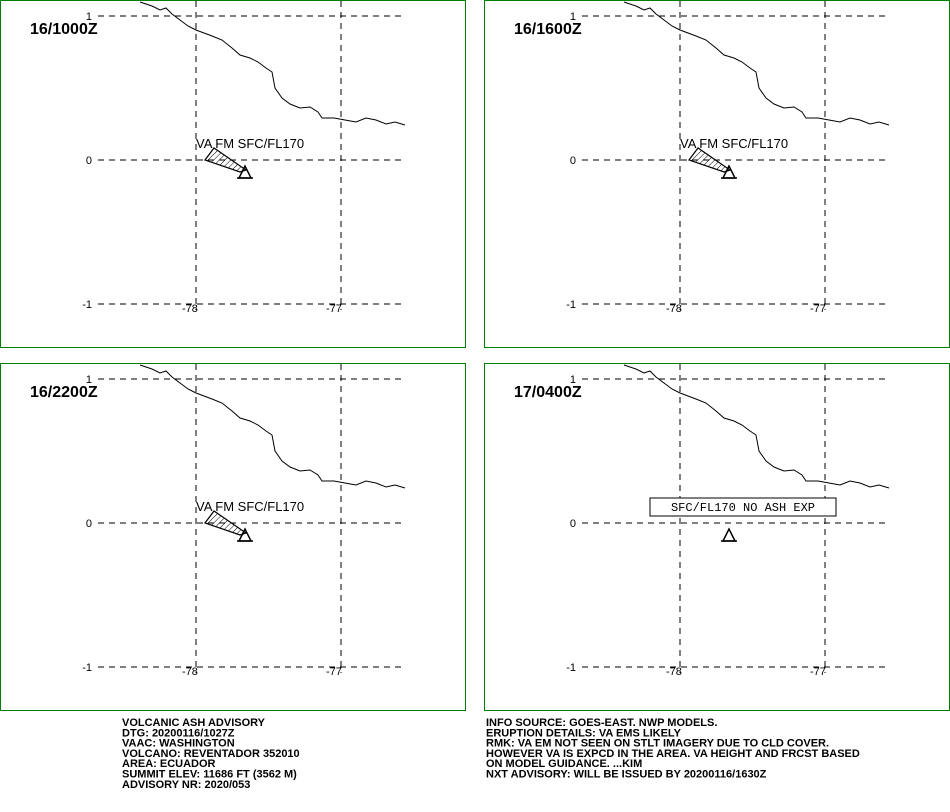  Describe the element at coordinates (178, 744) in the screenshot. I see `advisory-line: VAAC: WASHINGTON` at that location.